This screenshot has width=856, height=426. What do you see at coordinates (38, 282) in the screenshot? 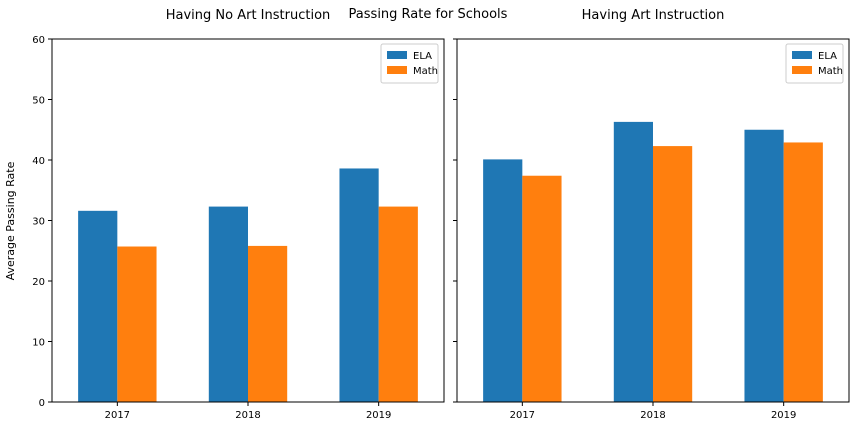
I see `y-tick-label: 20` at bounding box center [38, 282].